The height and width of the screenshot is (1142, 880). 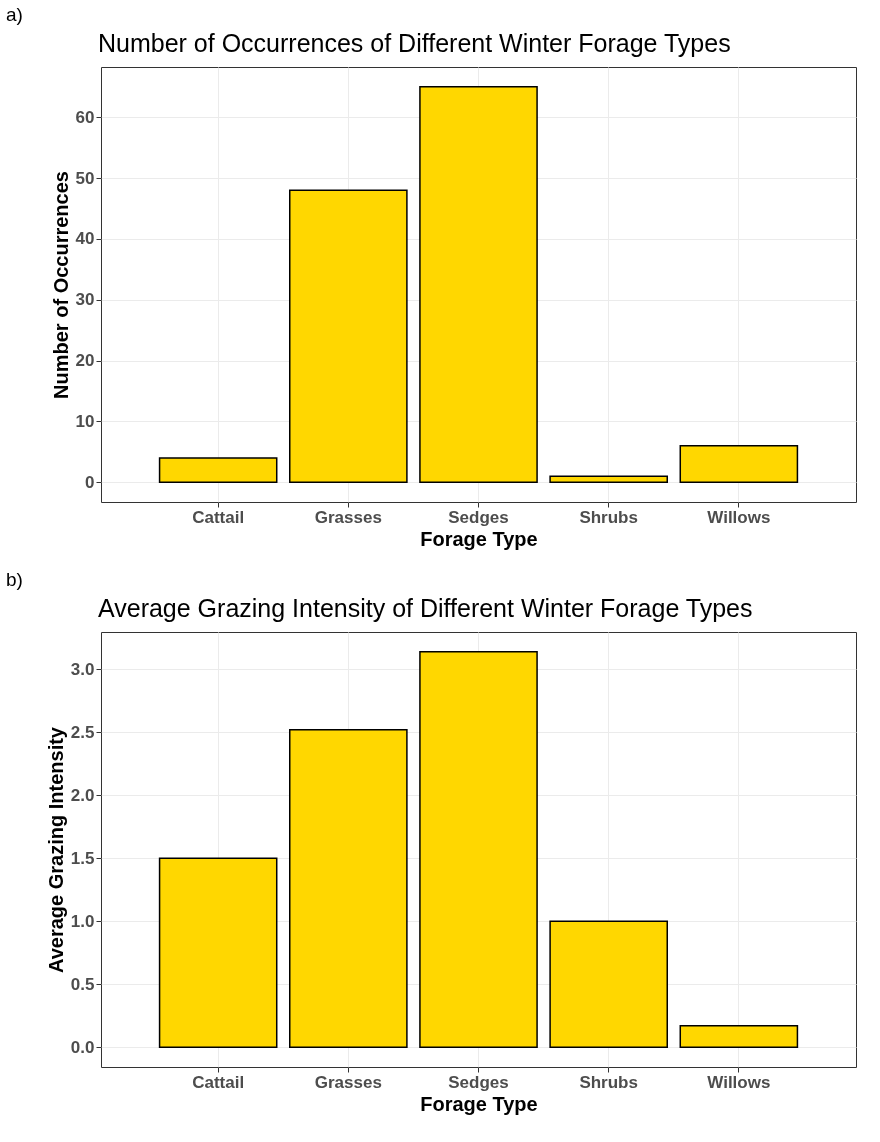 What do you see at coordinates (60, 285) in the screenshot?
I see `y-axis-title: Number of Occurrences` at bounding box center [60, 285].